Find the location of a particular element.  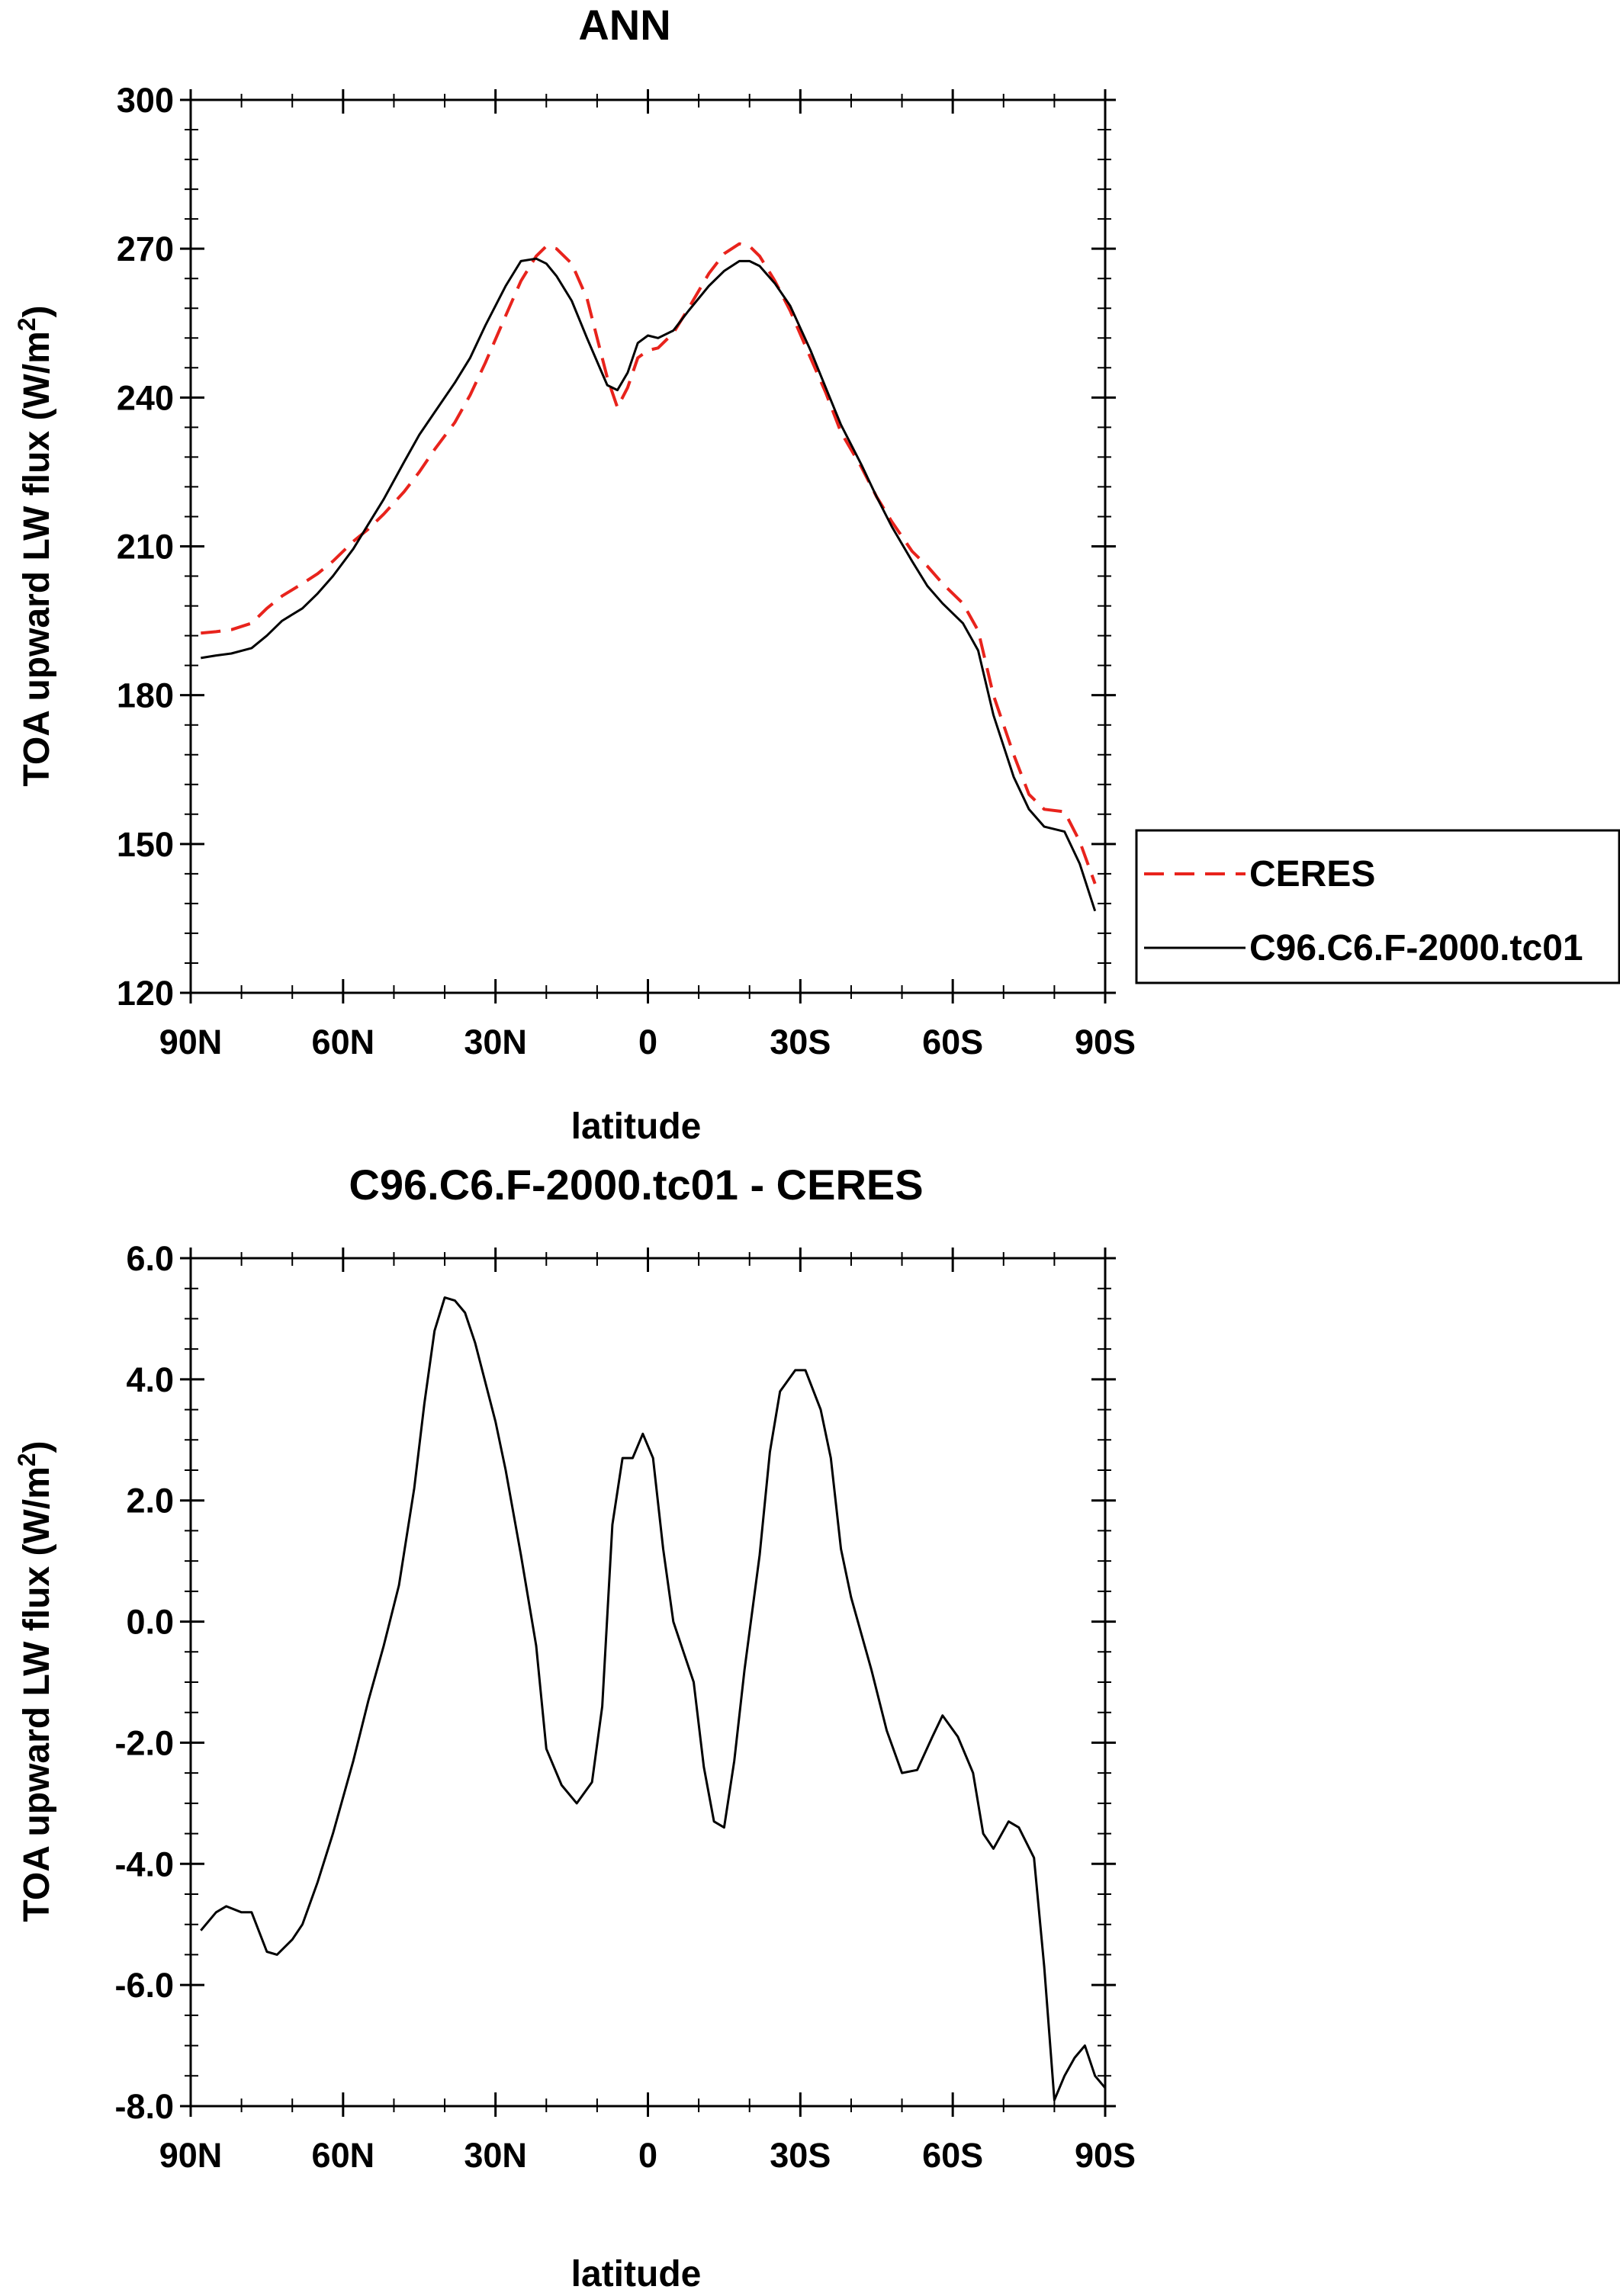

legend: CERES C96.C6.F-2000.tc01 is located at coordinates (1377, 906).